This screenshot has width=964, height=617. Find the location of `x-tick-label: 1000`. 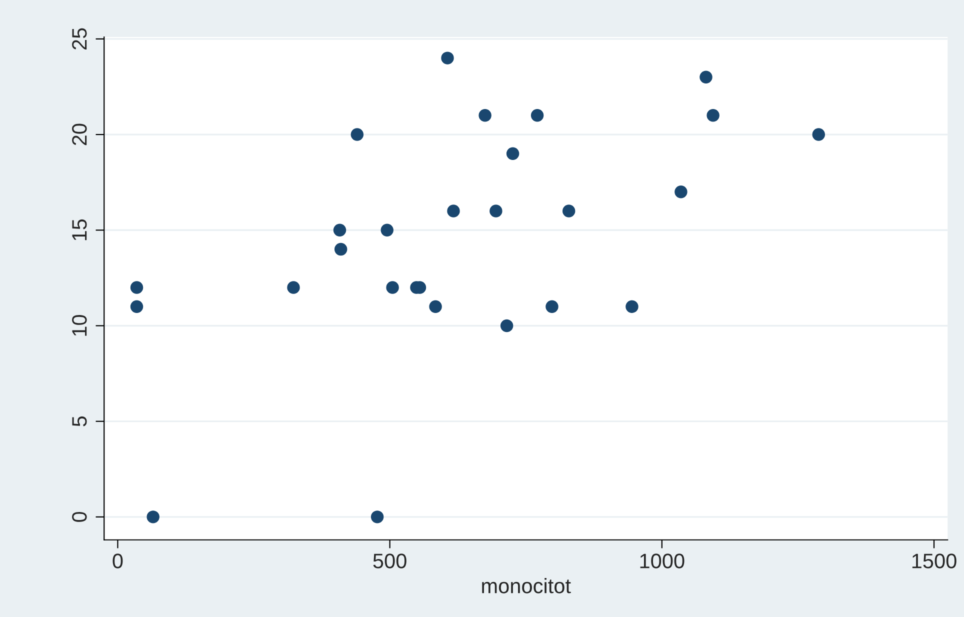

x-tick-label: 1000 is located at coordinates (662, 561).